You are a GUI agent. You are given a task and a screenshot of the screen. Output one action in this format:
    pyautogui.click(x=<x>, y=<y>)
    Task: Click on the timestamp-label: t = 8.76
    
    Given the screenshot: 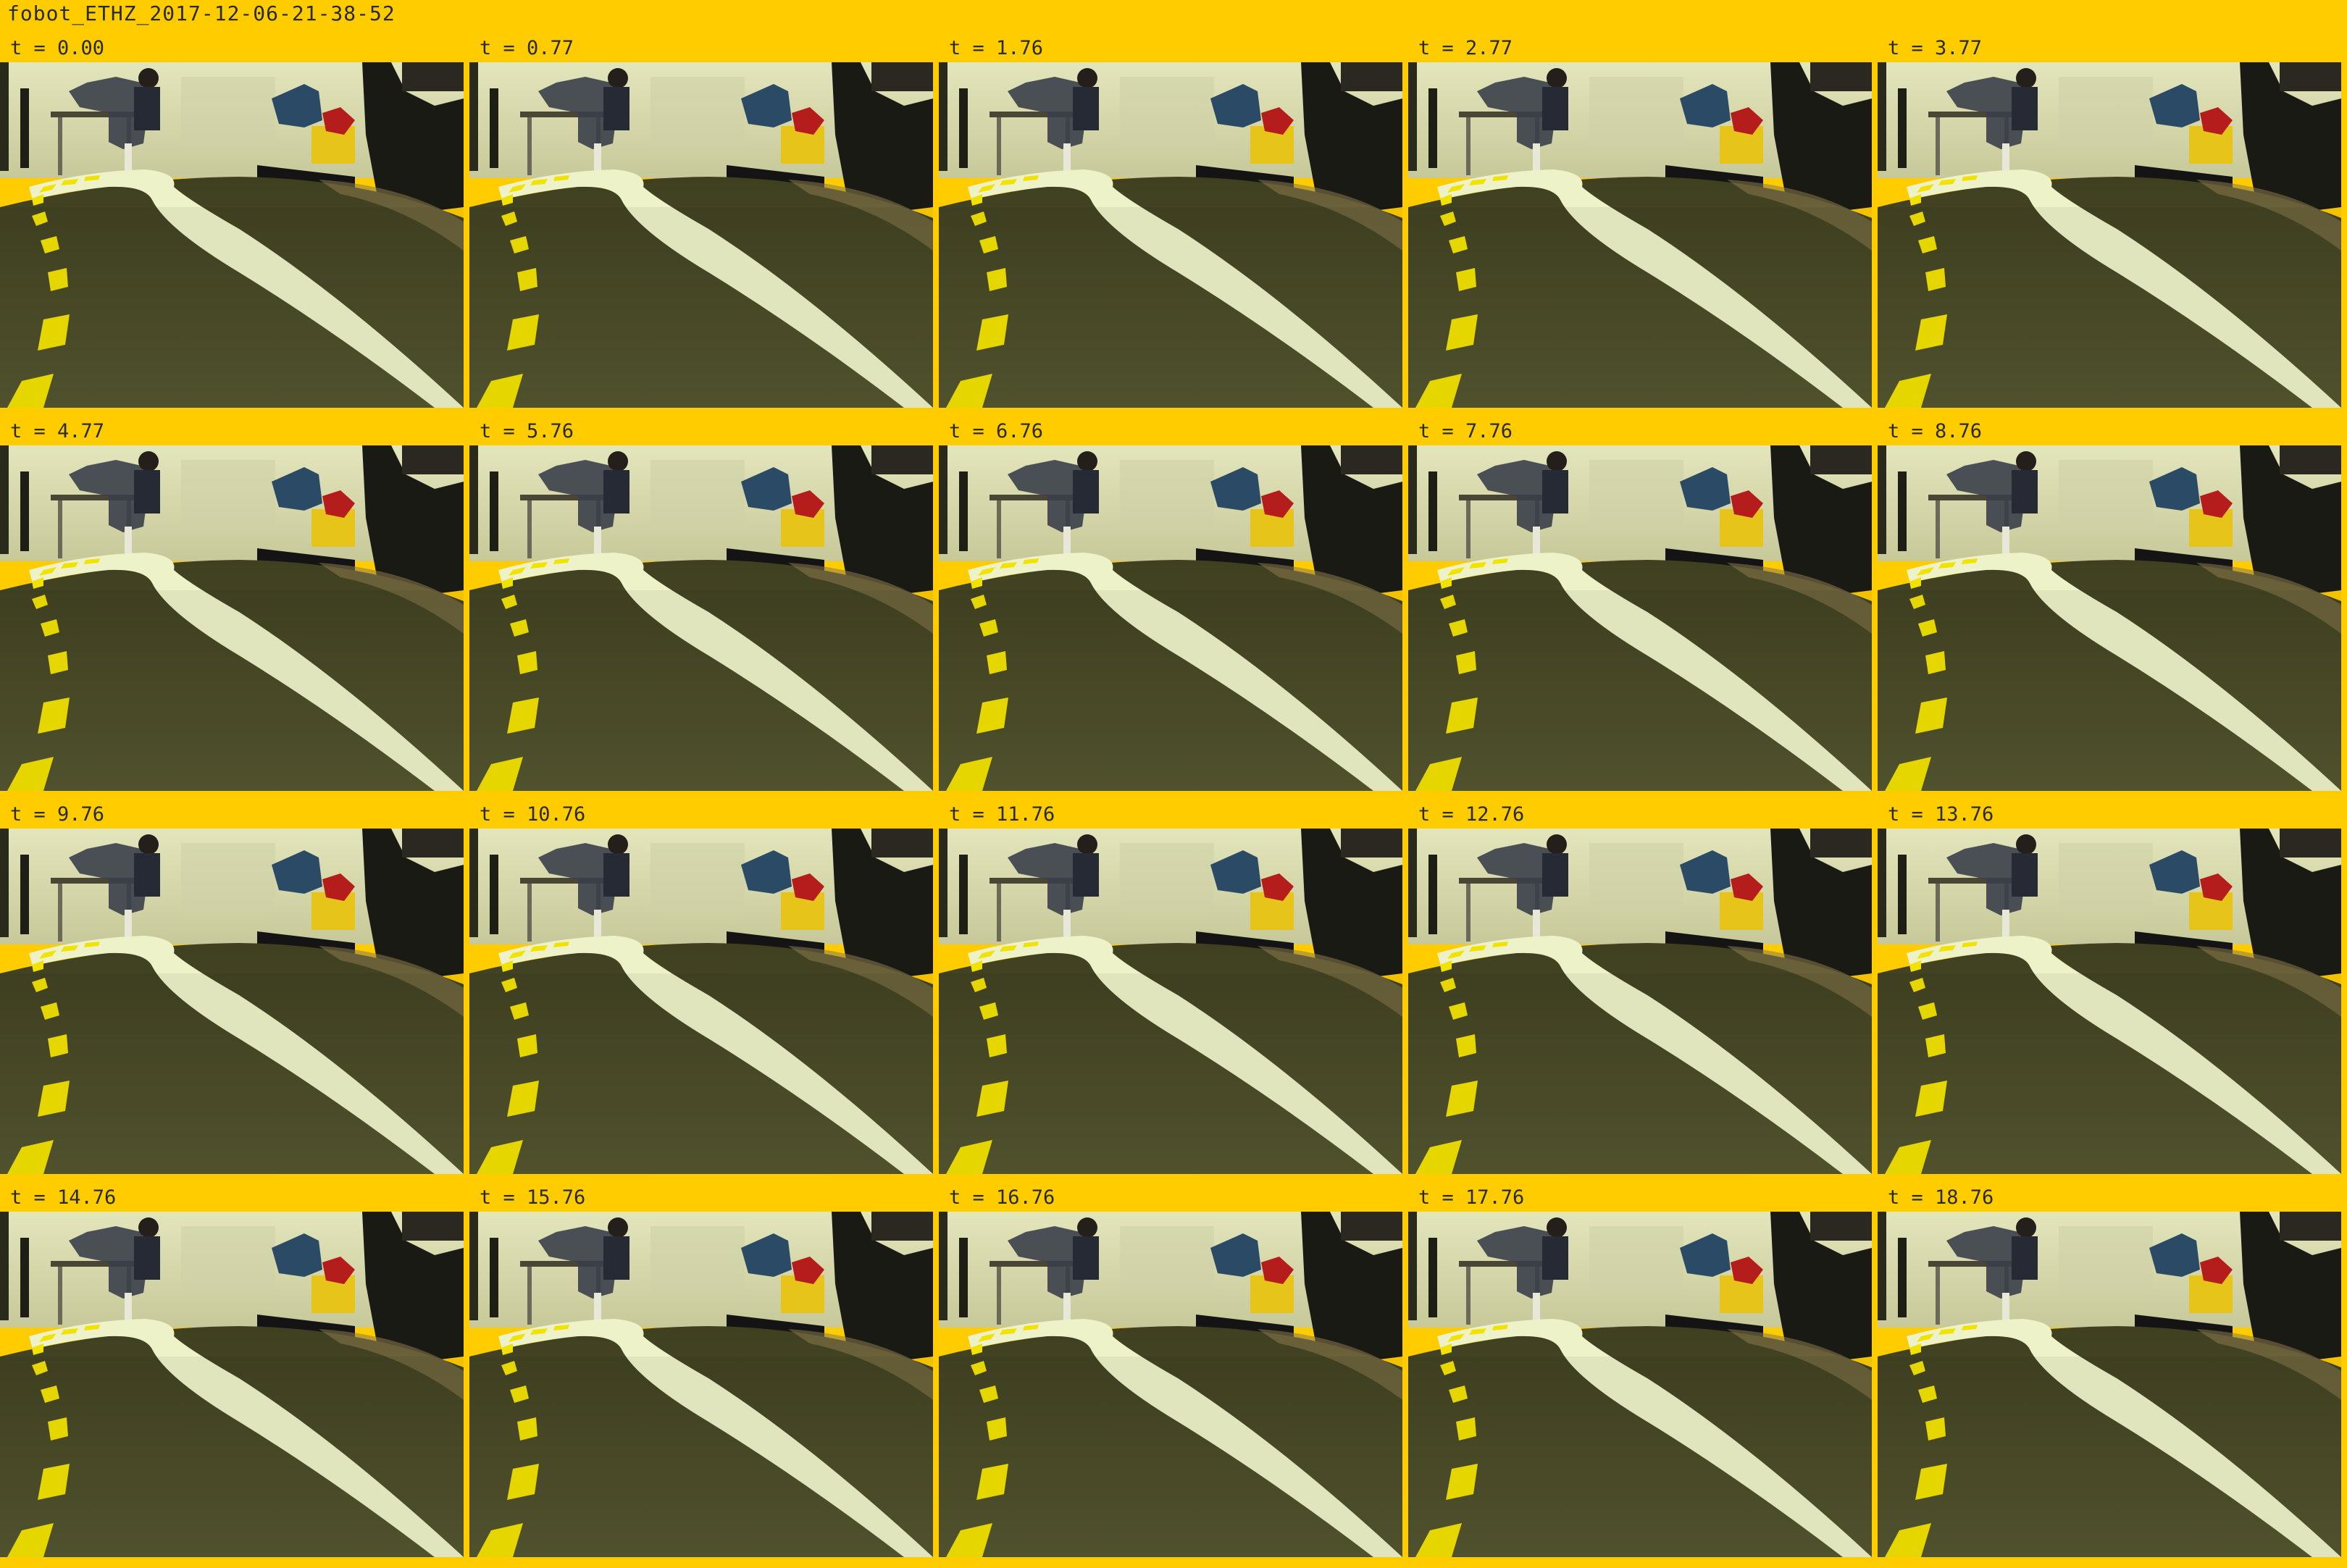 What is the action you would take?
    pyautogui.click(x=1936, y=431)
    